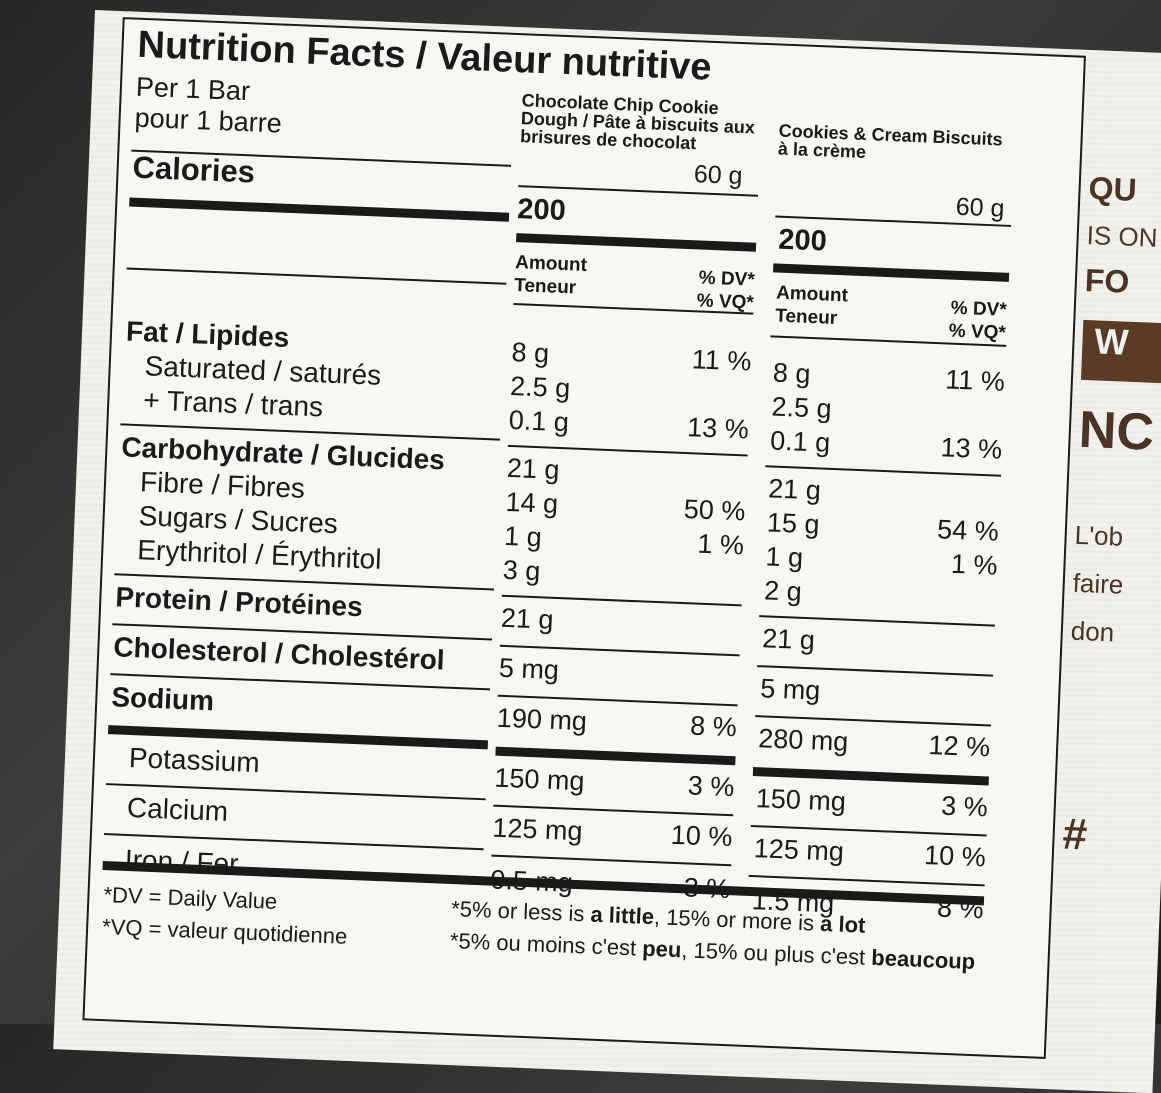 The width and height of the screenshot is (1161, 1093). Describe the element at coordinates (714, 510) in the screenshot. I see `product-1-dv: 50 %` at that location.